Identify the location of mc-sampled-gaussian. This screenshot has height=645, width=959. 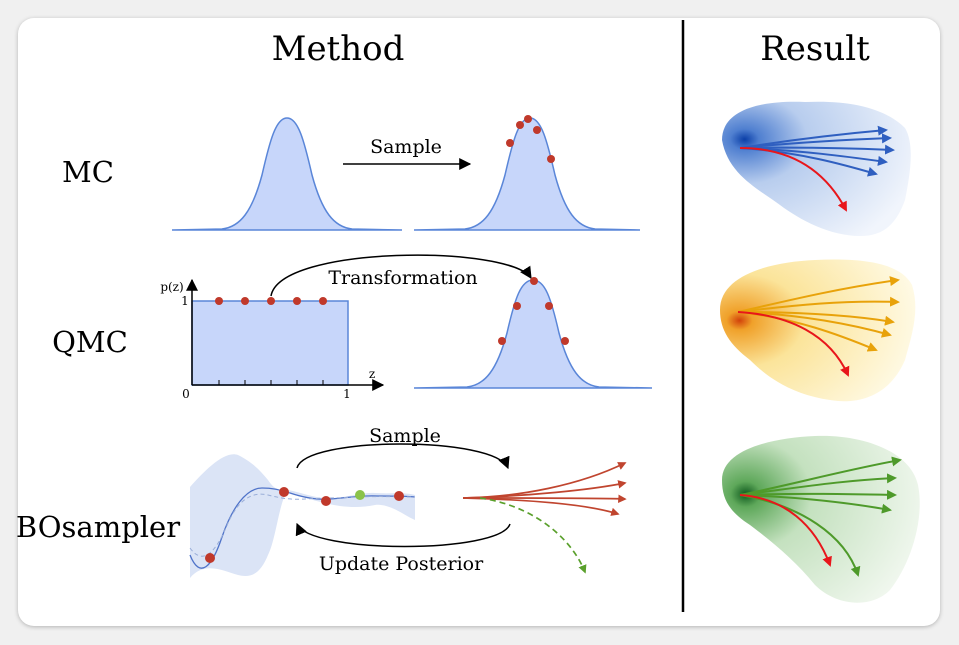
(527, 174).